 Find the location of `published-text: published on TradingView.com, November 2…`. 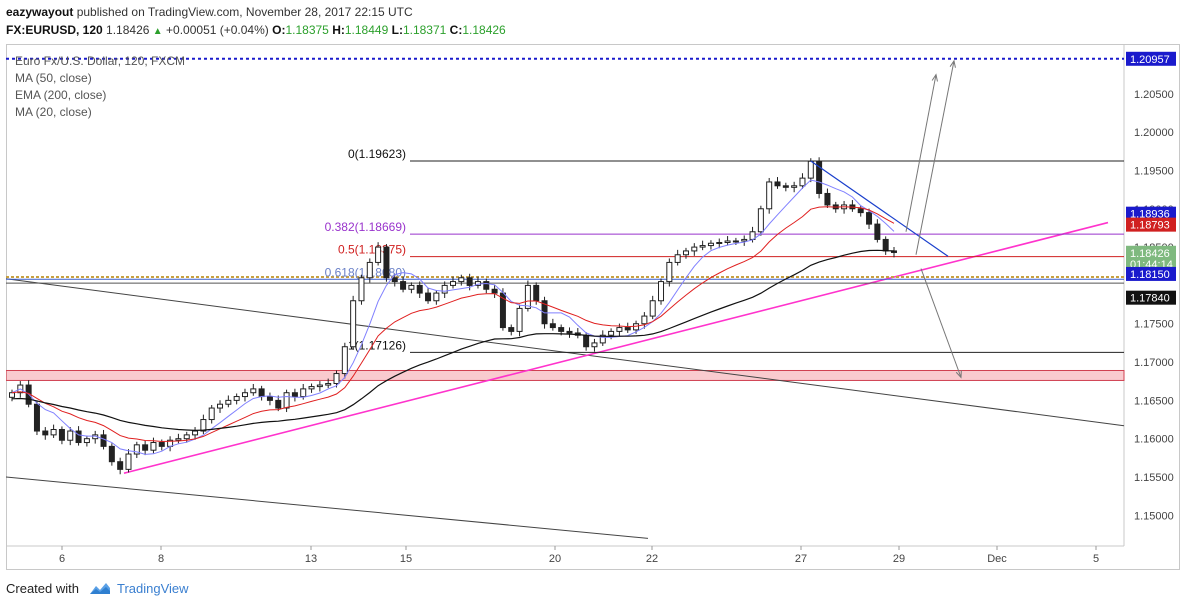

published-text: published on TradingView.com, November 2… is located at coordinates (244, 12).